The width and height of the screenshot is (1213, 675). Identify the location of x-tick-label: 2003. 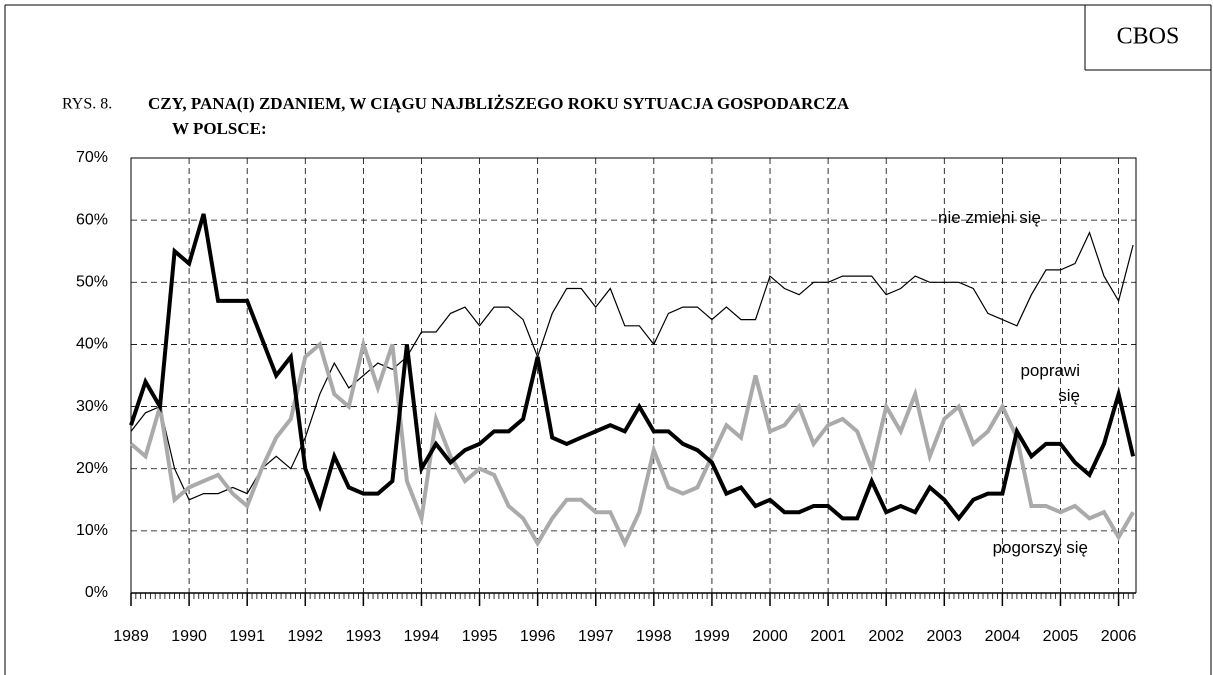
(944, 636).